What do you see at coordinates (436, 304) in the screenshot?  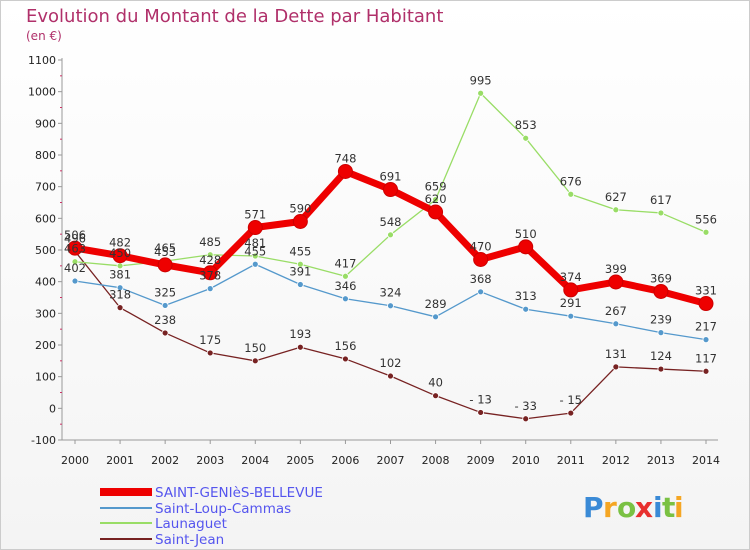 I see `data-label: 289` at bounding box center [436, 304].